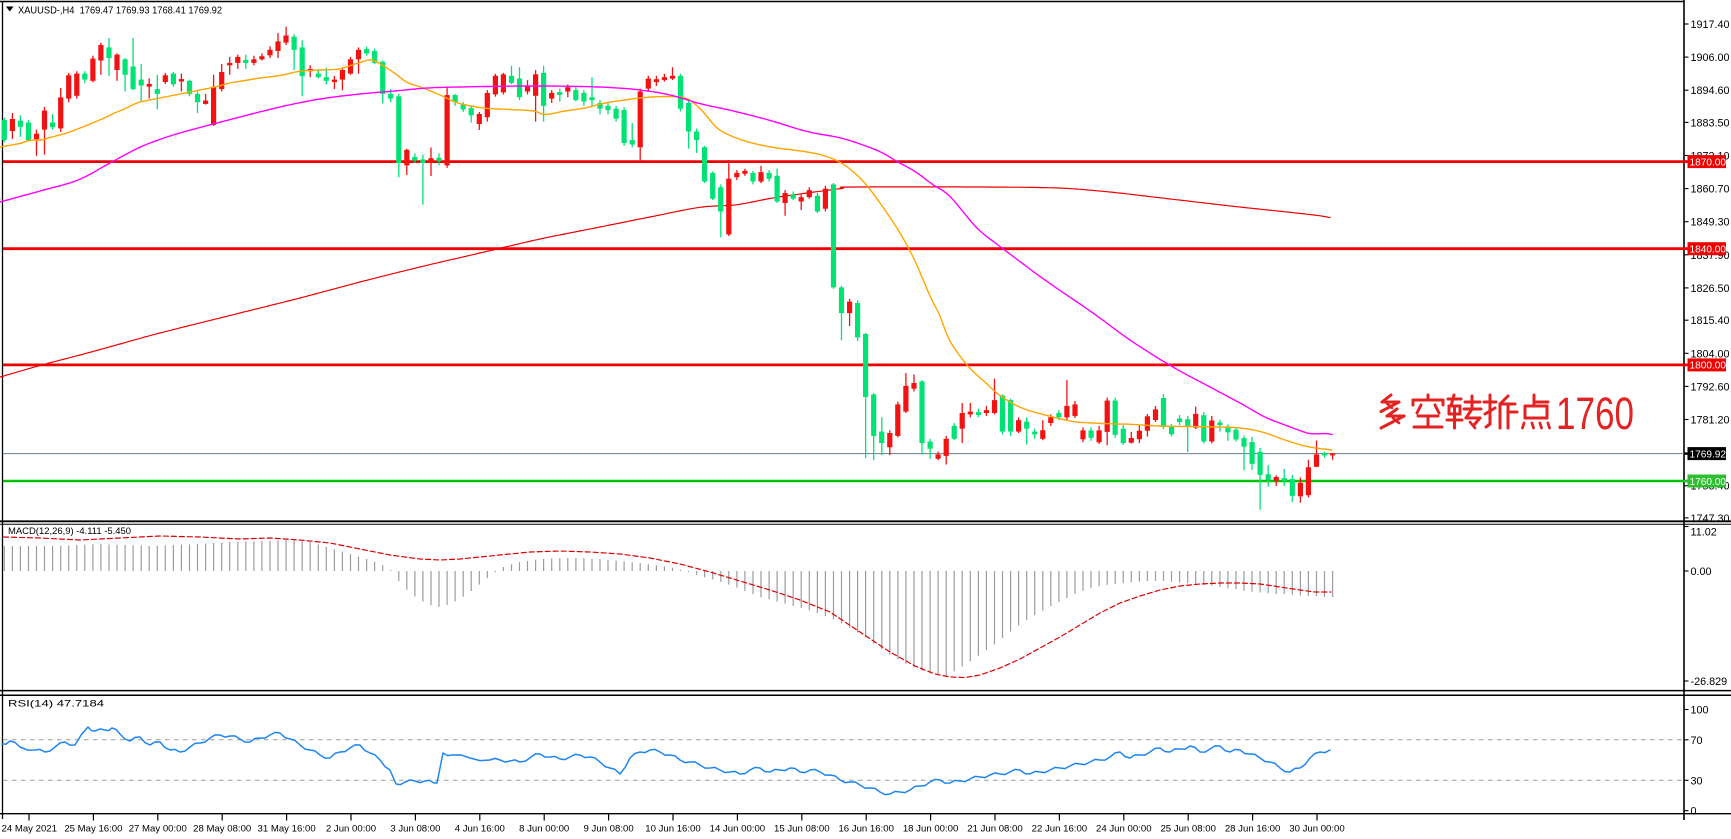 This screenshot has height=839, width=1731. I want to click on svg-text: 24 Jun 00:00, so click(1123, 829).